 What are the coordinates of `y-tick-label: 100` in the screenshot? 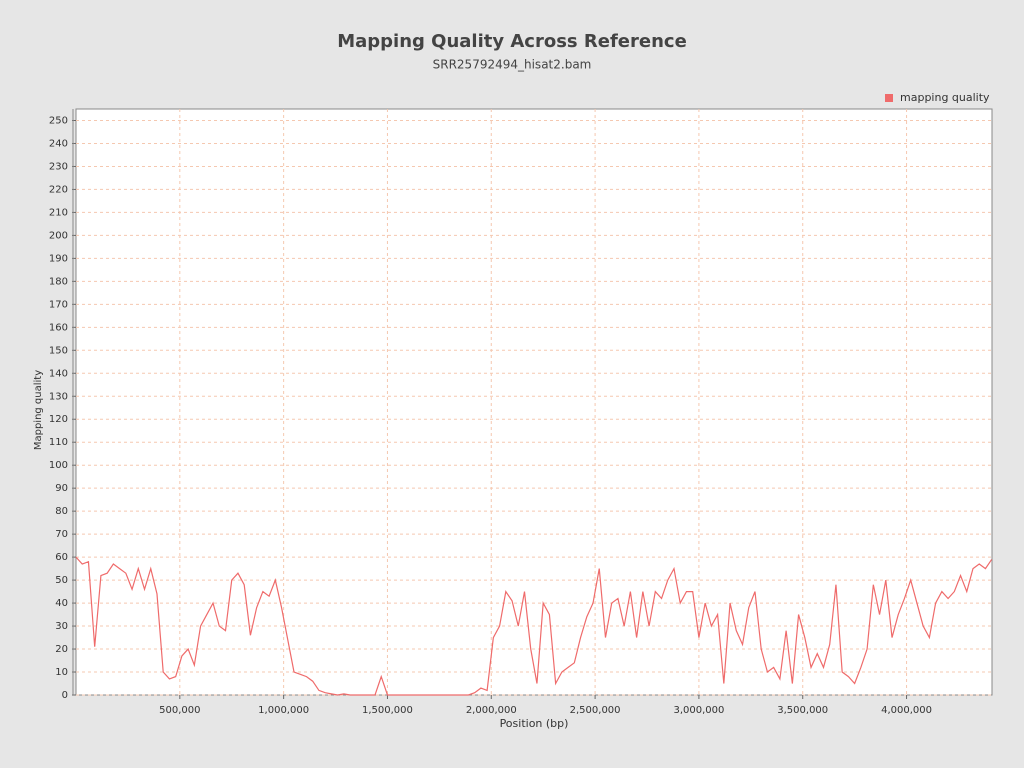 It's located at (58, 465).